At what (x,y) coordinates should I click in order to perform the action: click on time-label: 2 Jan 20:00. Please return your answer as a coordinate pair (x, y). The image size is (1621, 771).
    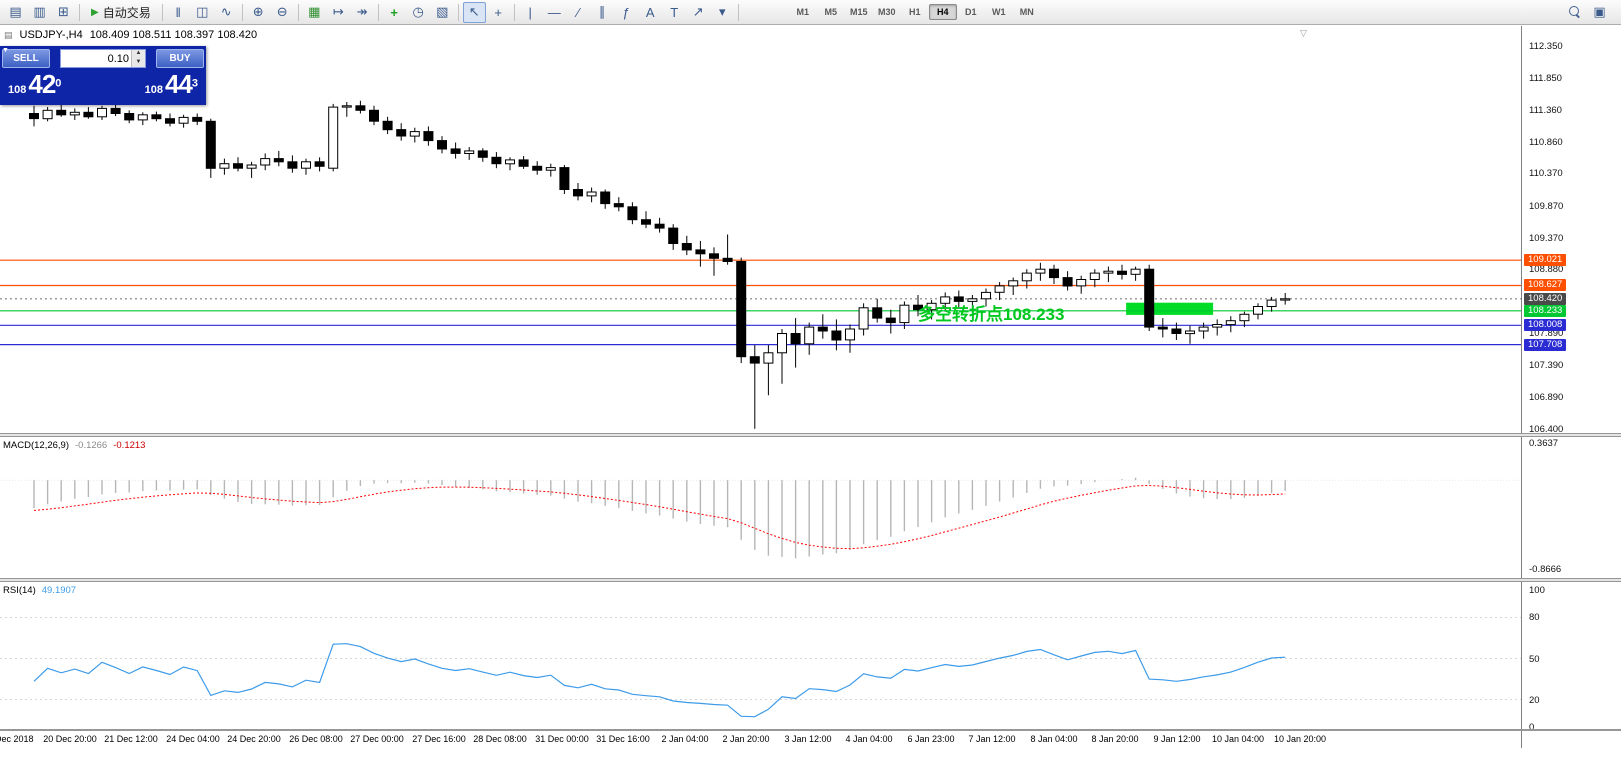
    Looking at the image, I should click on (746, 739).